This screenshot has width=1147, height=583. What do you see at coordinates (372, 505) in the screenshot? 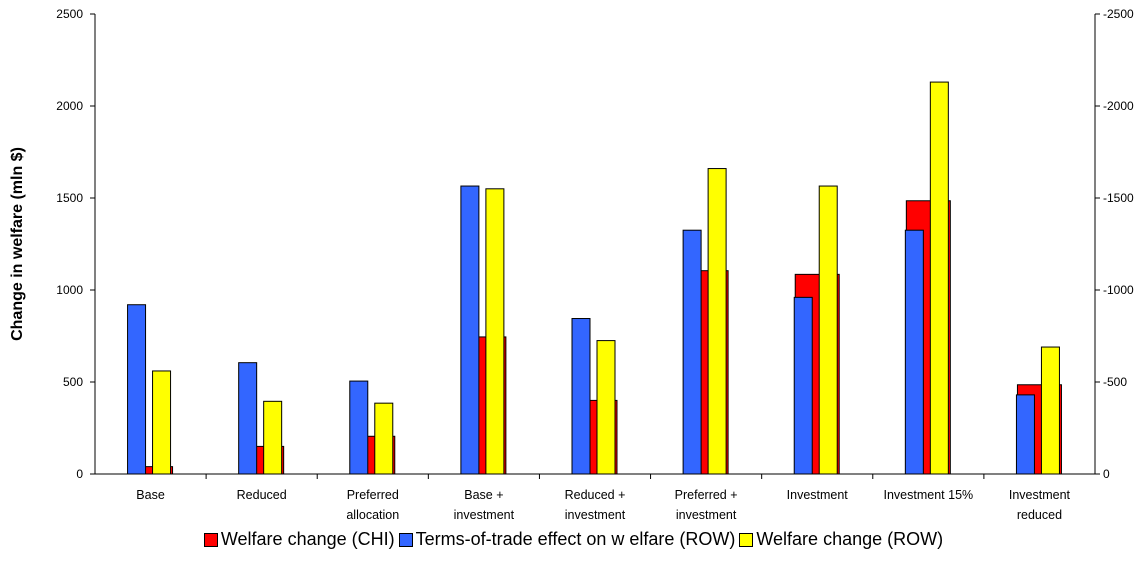
I see `category-label: Preferred allocation` at bounding box center [372, 505].